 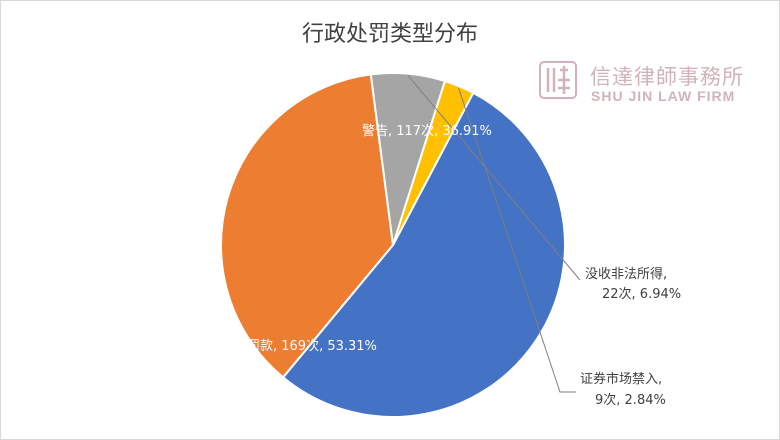 I want to click on firm-name-zh: 信達律師事務所, so click(x=667, y=77).